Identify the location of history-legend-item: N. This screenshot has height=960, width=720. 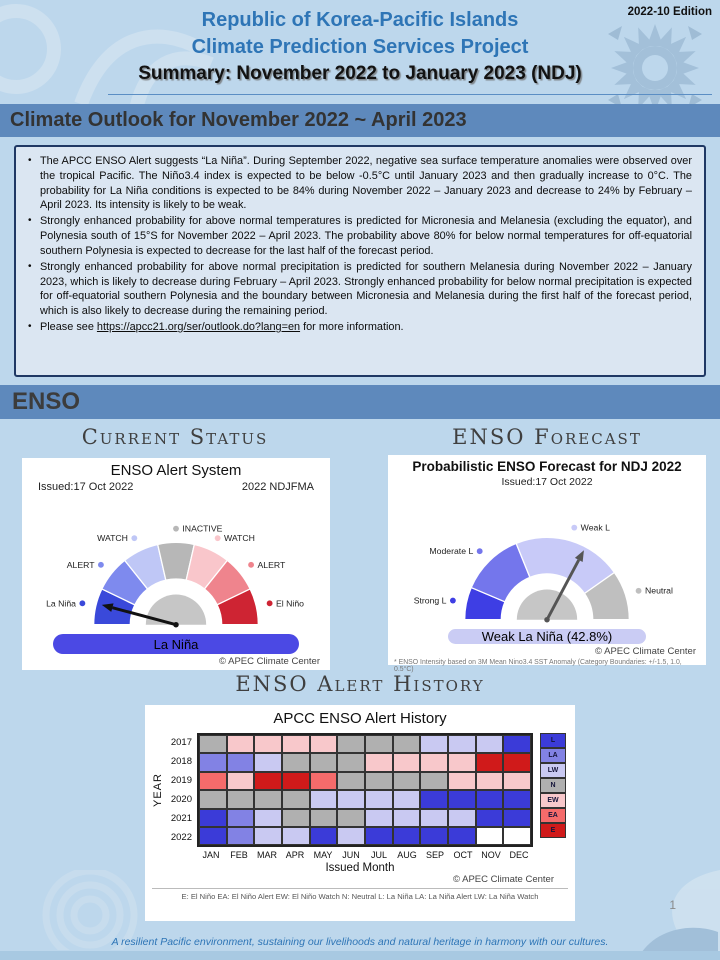
(553, 785).